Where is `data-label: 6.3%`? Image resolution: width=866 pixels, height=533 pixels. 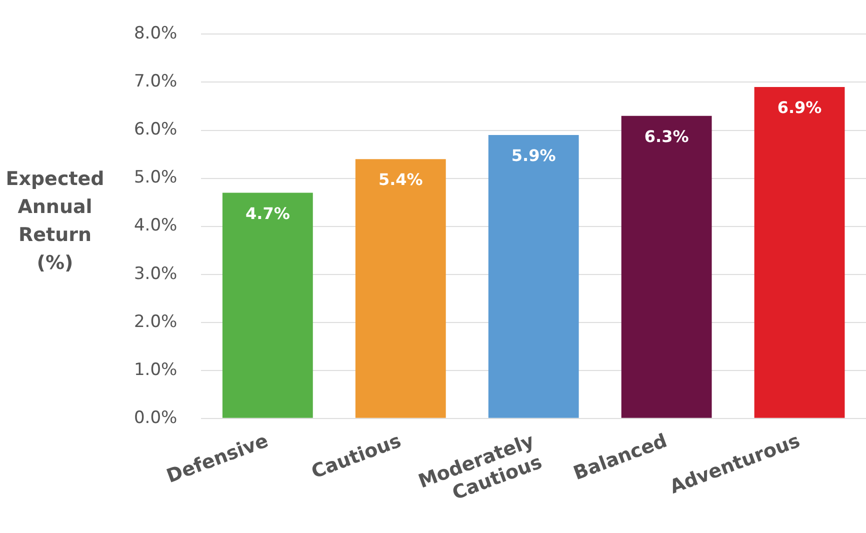 data-label: 6.3% is located at coordinates (666, 136).